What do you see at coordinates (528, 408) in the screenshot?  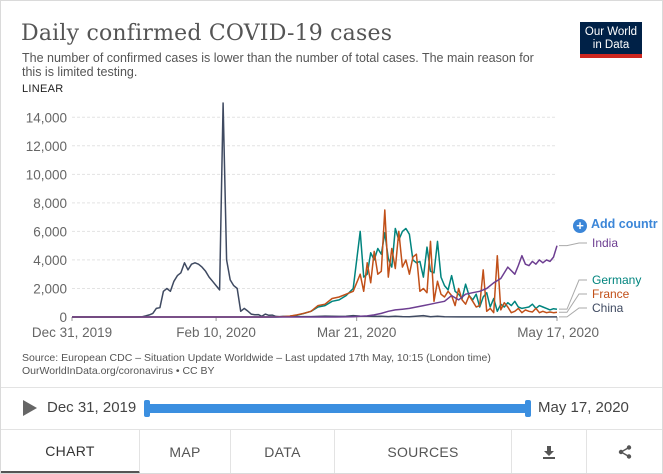 I see `timeline-end-handle` at bounding box center [528, 408].